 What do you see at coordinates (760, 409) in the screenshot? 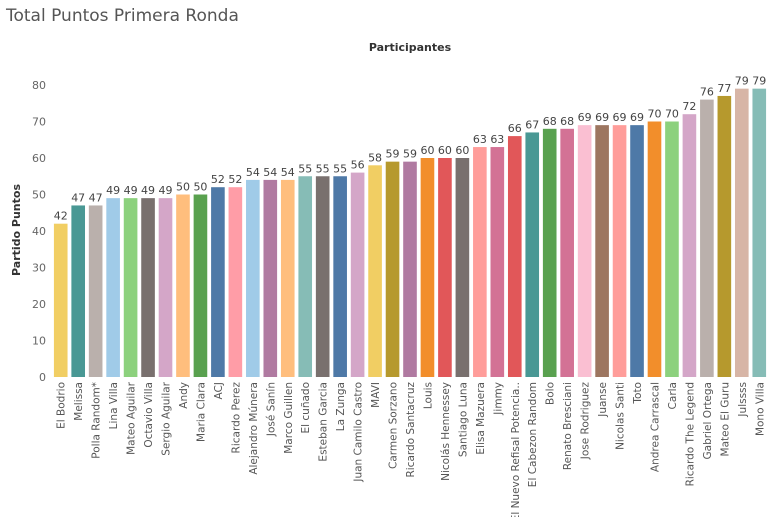
I see `x-tick-label: Mono Villa` at bounding box center [760, 409].